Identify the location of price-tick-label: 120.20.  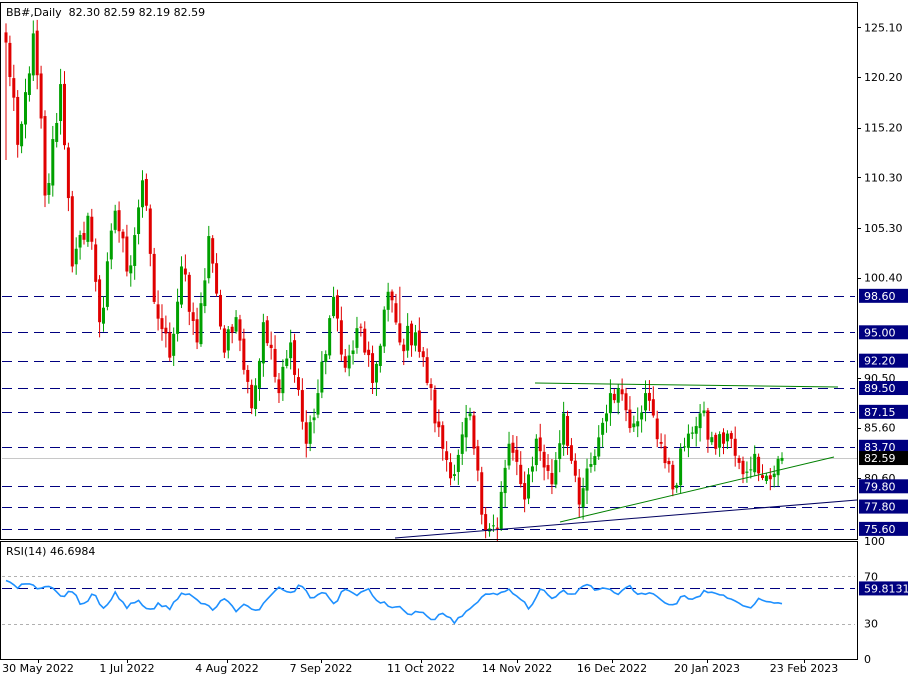
(883, 77).